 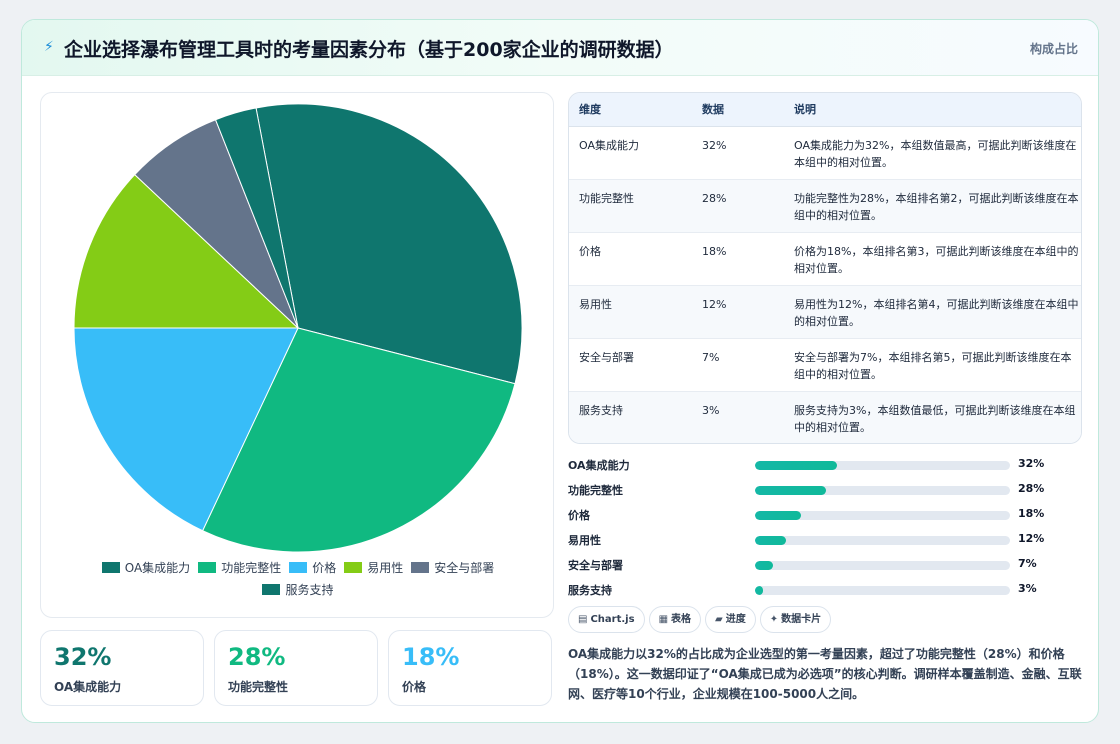 What do you see at coordinates (1053, 49) in the screenshot?
I see `chart-type-tag: 构成占比` at bounding box center [1053, 49].